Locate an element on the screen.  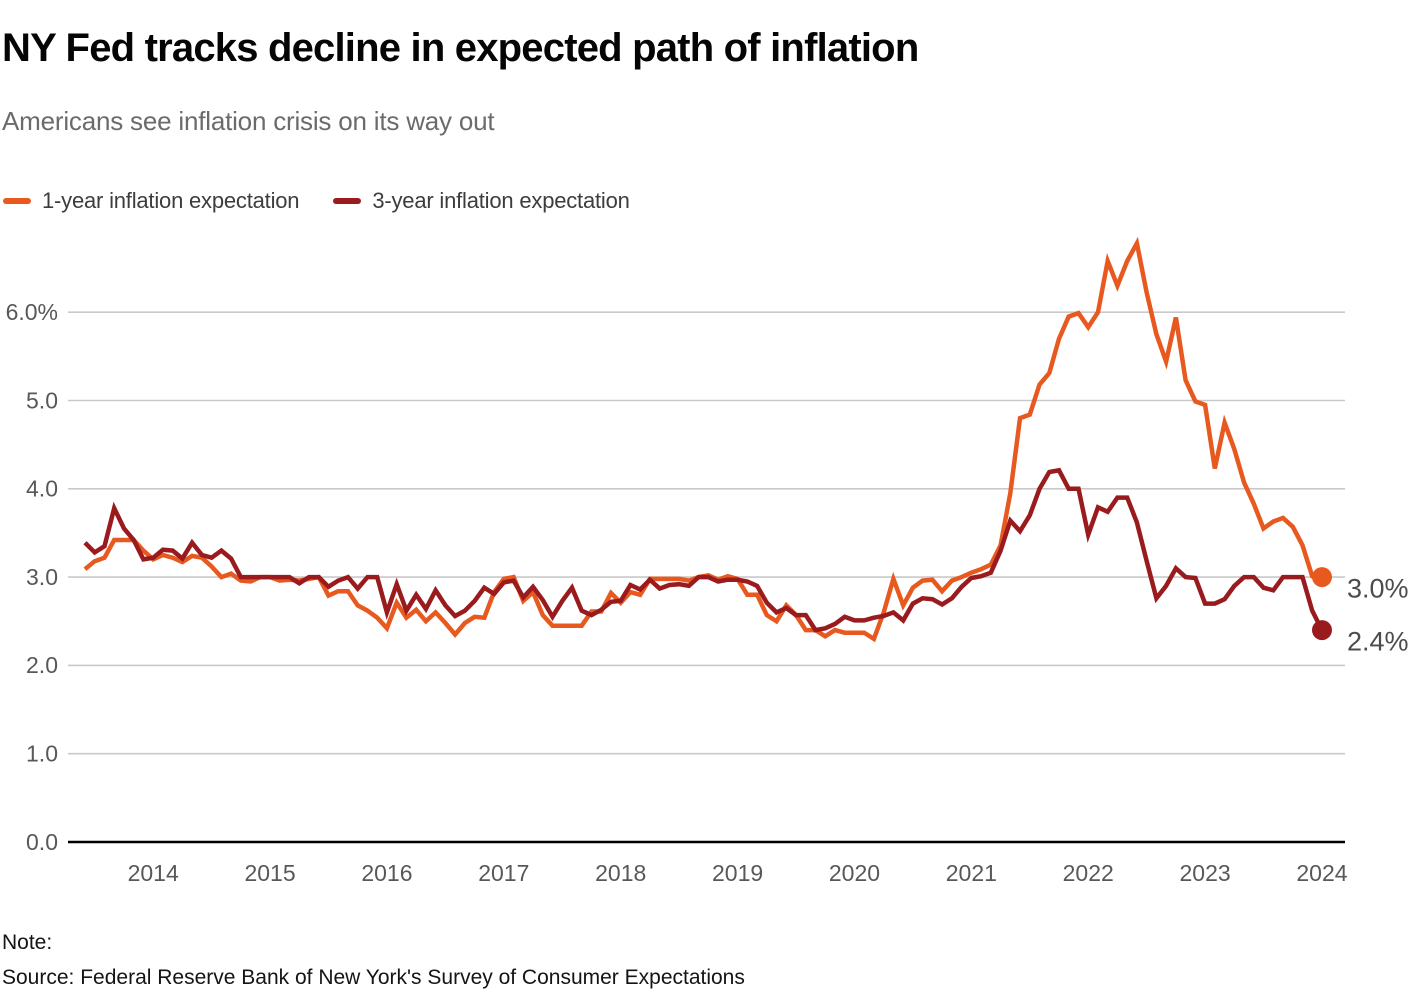
legend-item-3yr: 3-year inflation expectation is located at coordinates (481, 201).